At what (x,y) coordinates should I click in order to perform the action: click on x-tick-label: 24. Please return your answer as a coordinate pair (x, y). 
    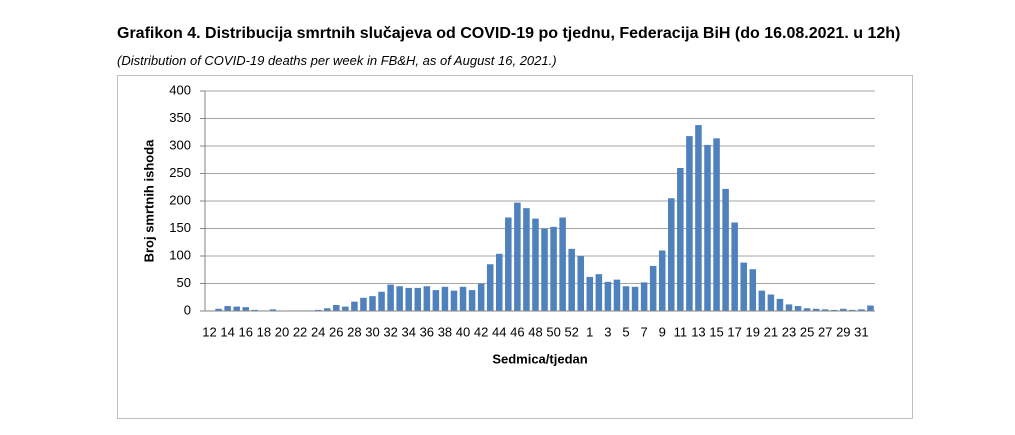
    Looking at the image, I should click on (318, 331).